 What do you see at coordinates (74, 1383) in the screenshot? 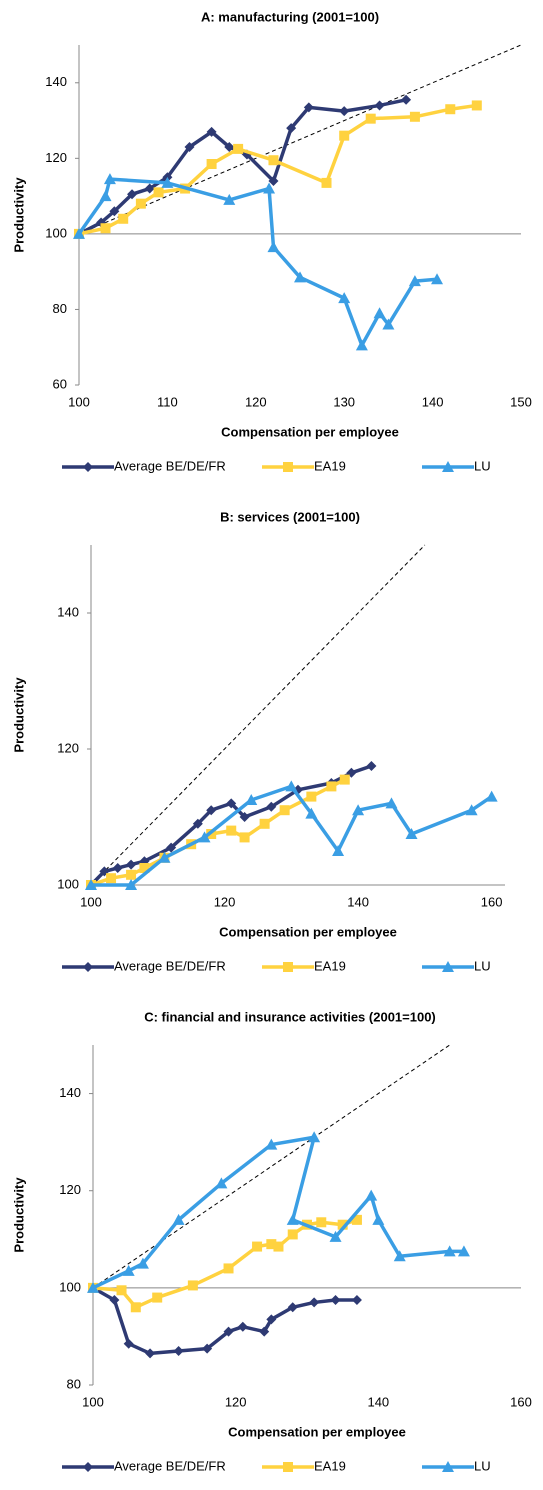
I see `y-tick-label: 80` at bounding box center [74, 1383].